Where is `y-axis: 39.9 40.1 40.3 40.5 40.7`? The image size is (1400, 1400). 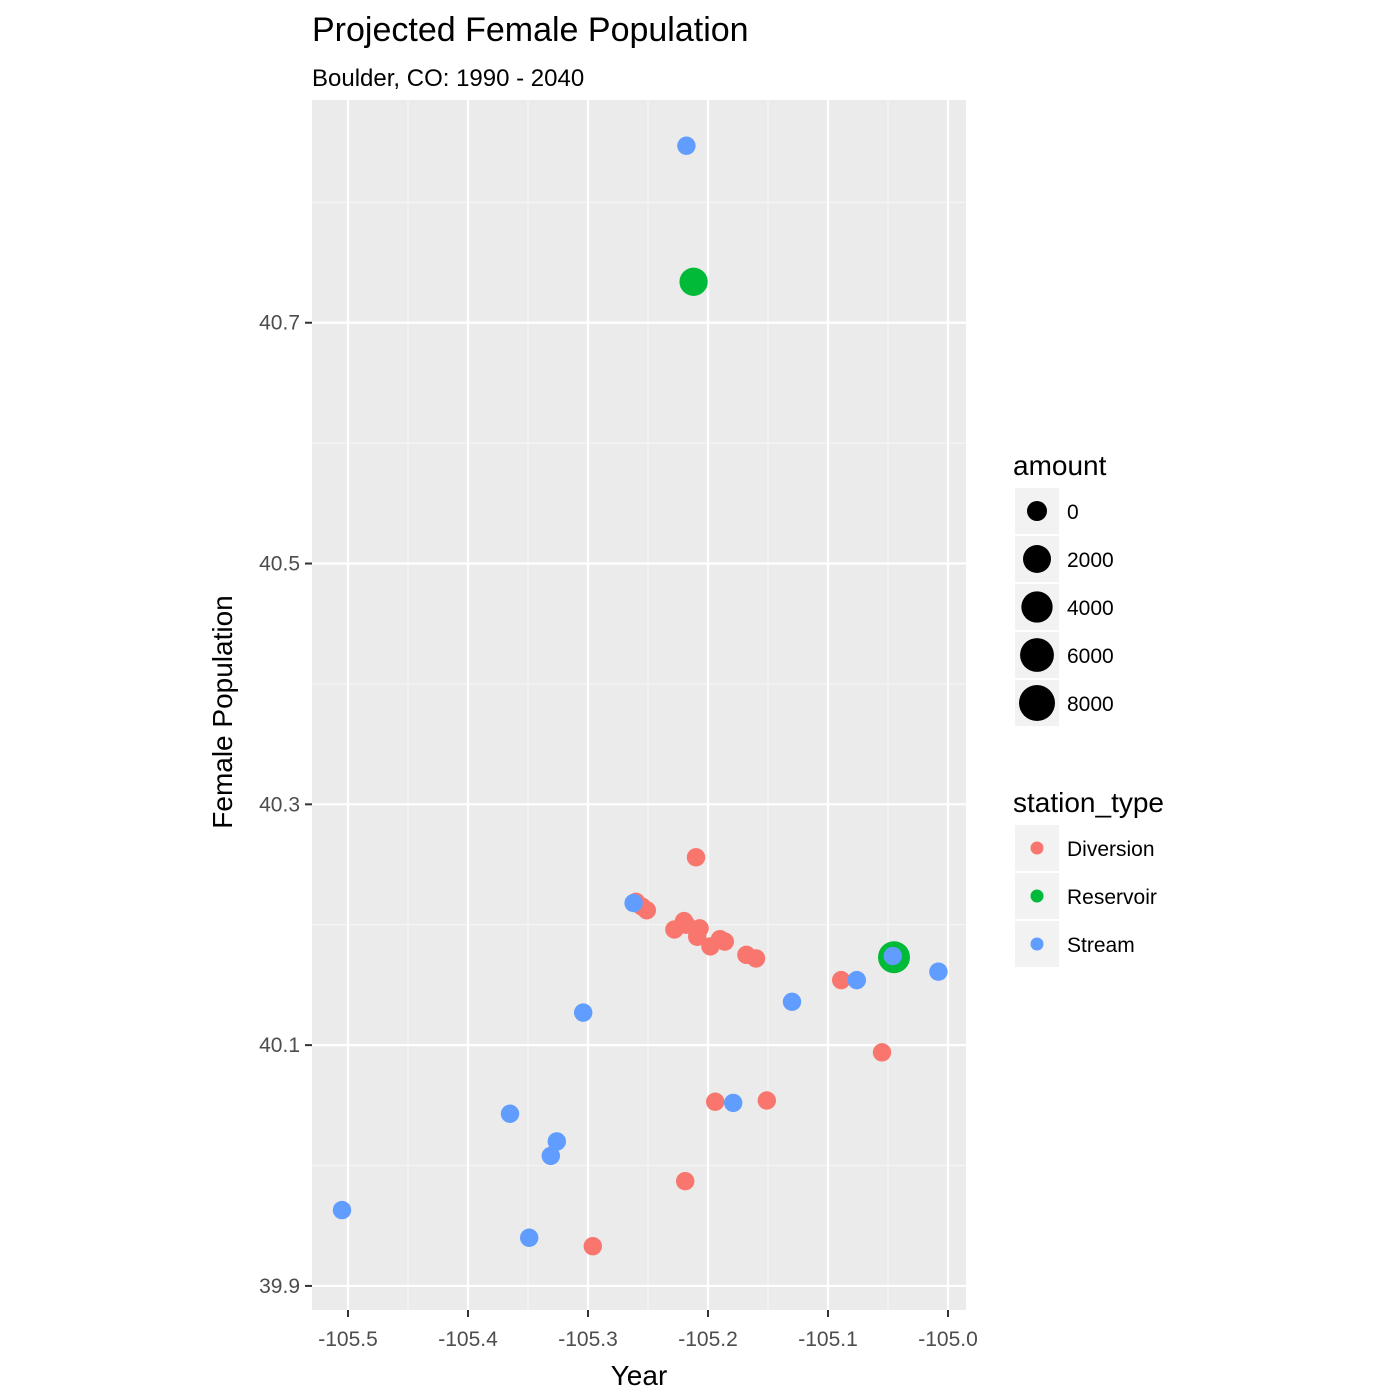 y-axis: 39.9 40.1 40.3 40.5 40.7 is located at coordinates (285, 805).